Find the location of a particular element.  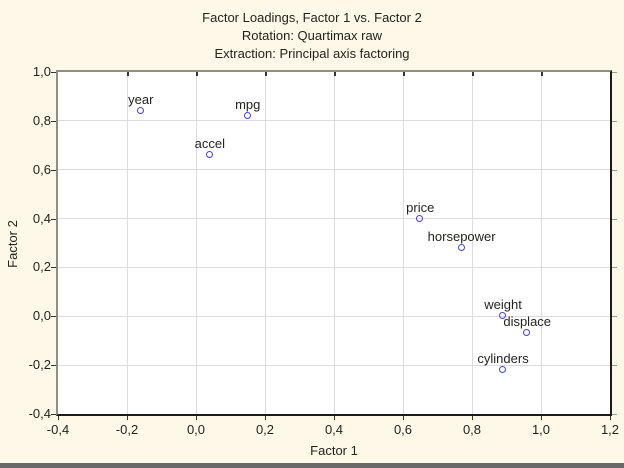

data-point-label: weight is located at coordinates (503, 305).